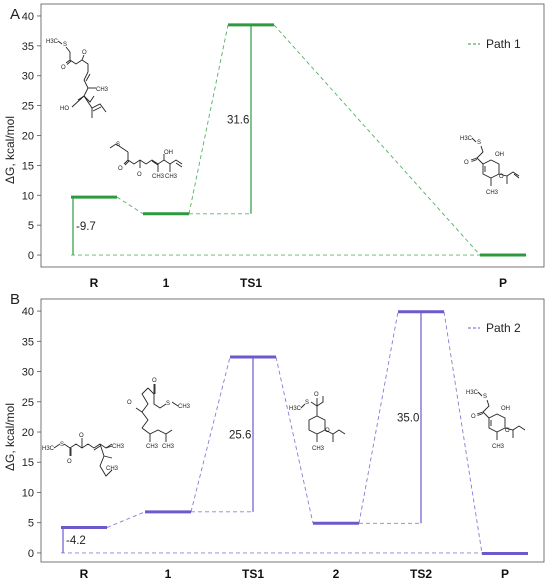 This screenshot has height=585, width=550. What do you see at coordinates (496, 420) in the screenshot?
I see `structure-b-p: H3C S O OH O CH3` at bounding box center [496, 420].